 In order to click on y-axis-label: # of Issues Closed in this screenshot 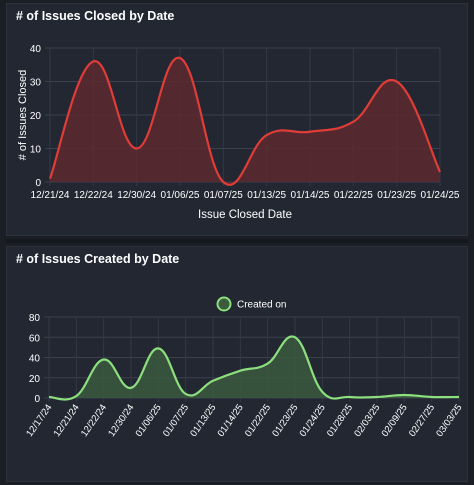, I will do `click(23, 115)`.